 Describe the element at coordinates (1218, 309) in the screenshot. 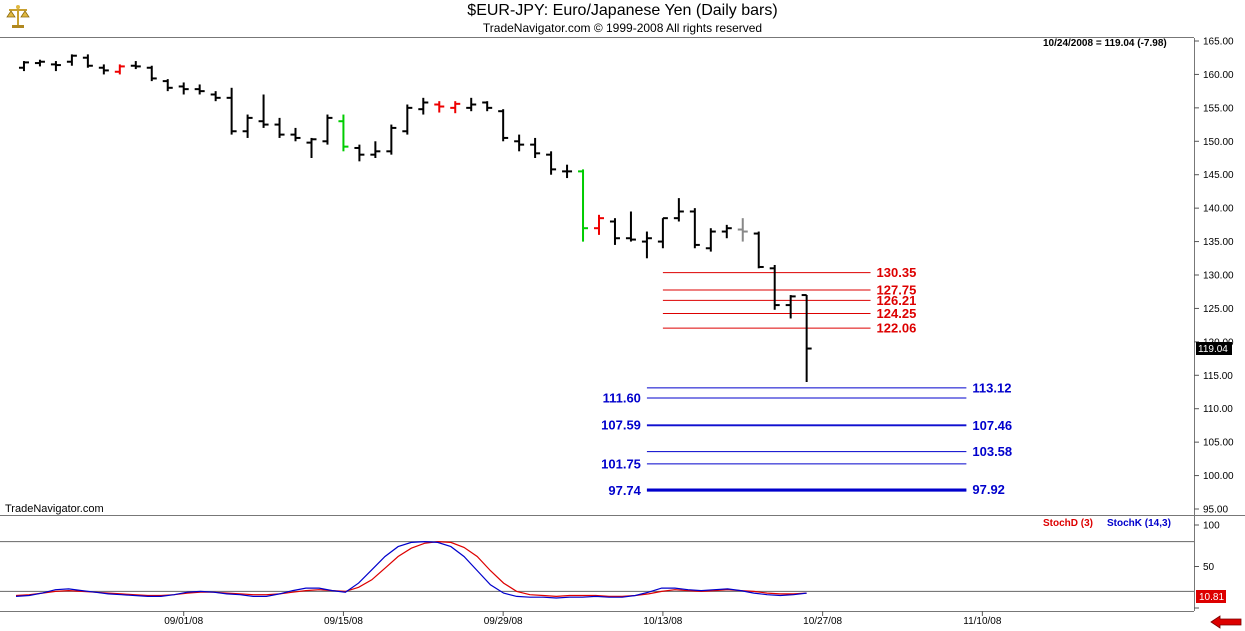

I see `price-tick-label: 125.00` at that location.